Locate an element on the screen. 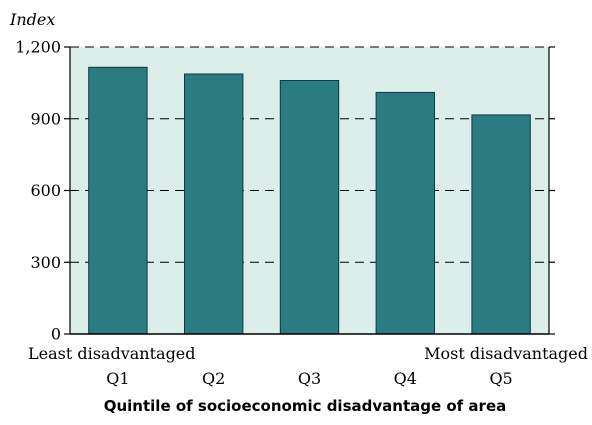 The image size is (592, 425). bar-q4 is located at coordinates (405, 213).